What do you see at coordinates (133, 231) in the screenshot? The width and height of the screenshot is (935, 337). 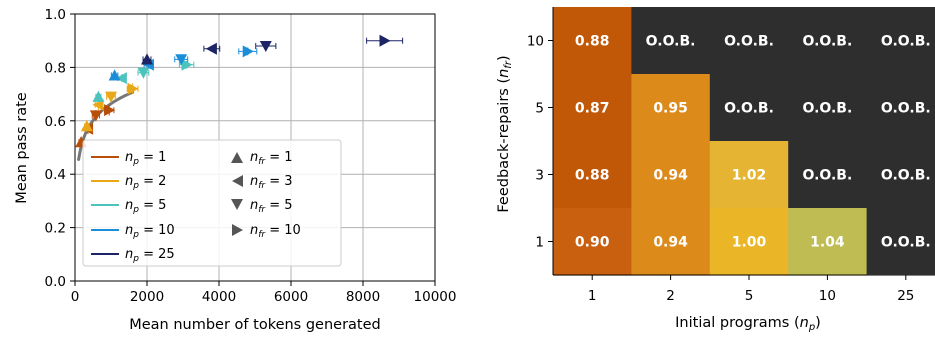 I see `legend-entry-np10: np = 10` at bounding box center [133, 231].